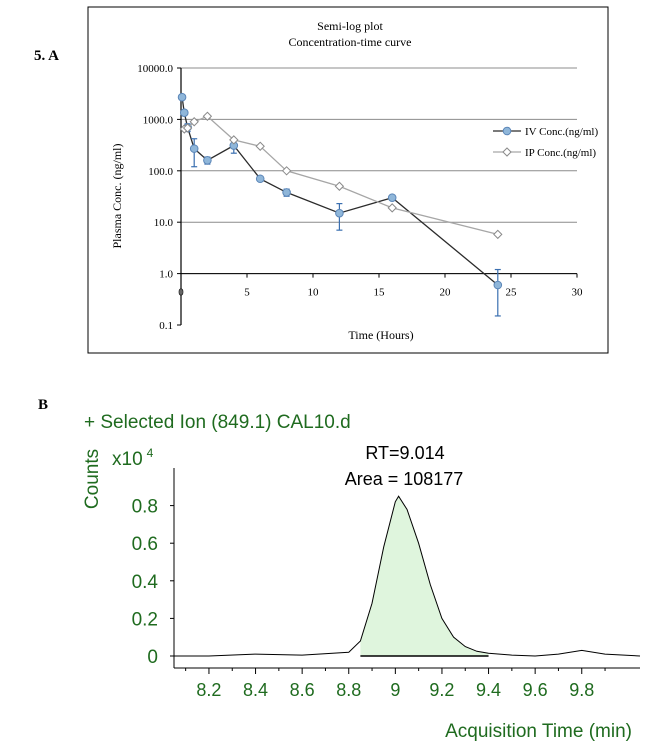  I want to click on chart-a-y-axis-label: Plasma Conc. (ng/ml), so click(117, 196).